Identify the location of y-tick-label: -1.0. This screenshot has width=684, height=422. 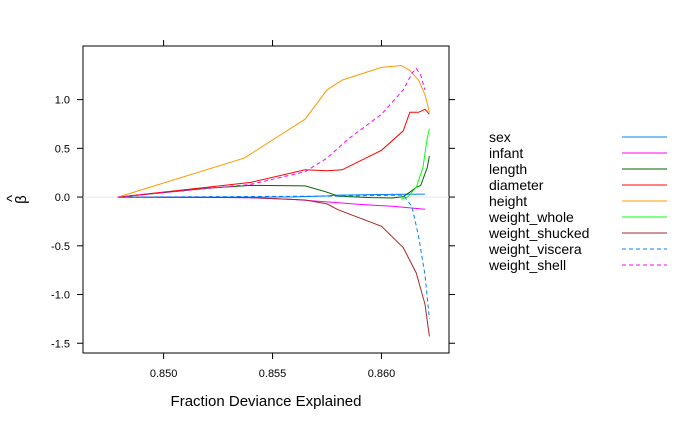
(60, 296).